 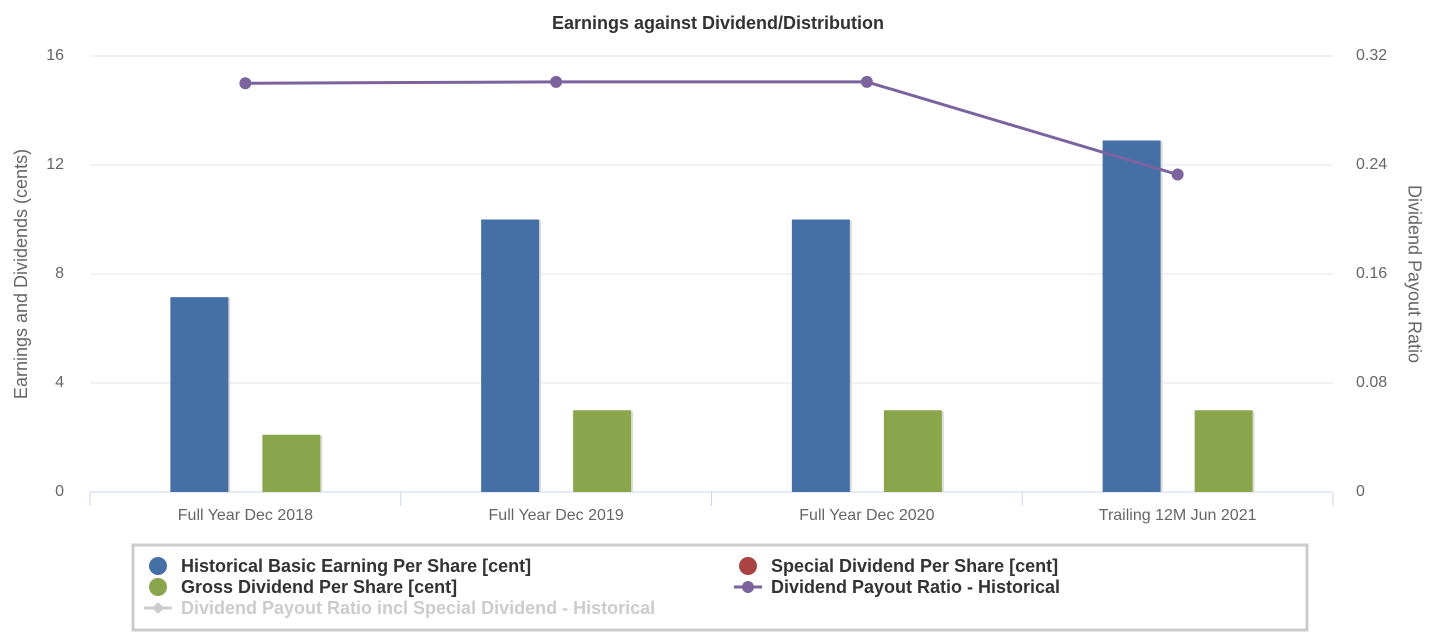 I want to click on legend-label: Special Dividend Per Share [cent], so click(x=914, y=566).